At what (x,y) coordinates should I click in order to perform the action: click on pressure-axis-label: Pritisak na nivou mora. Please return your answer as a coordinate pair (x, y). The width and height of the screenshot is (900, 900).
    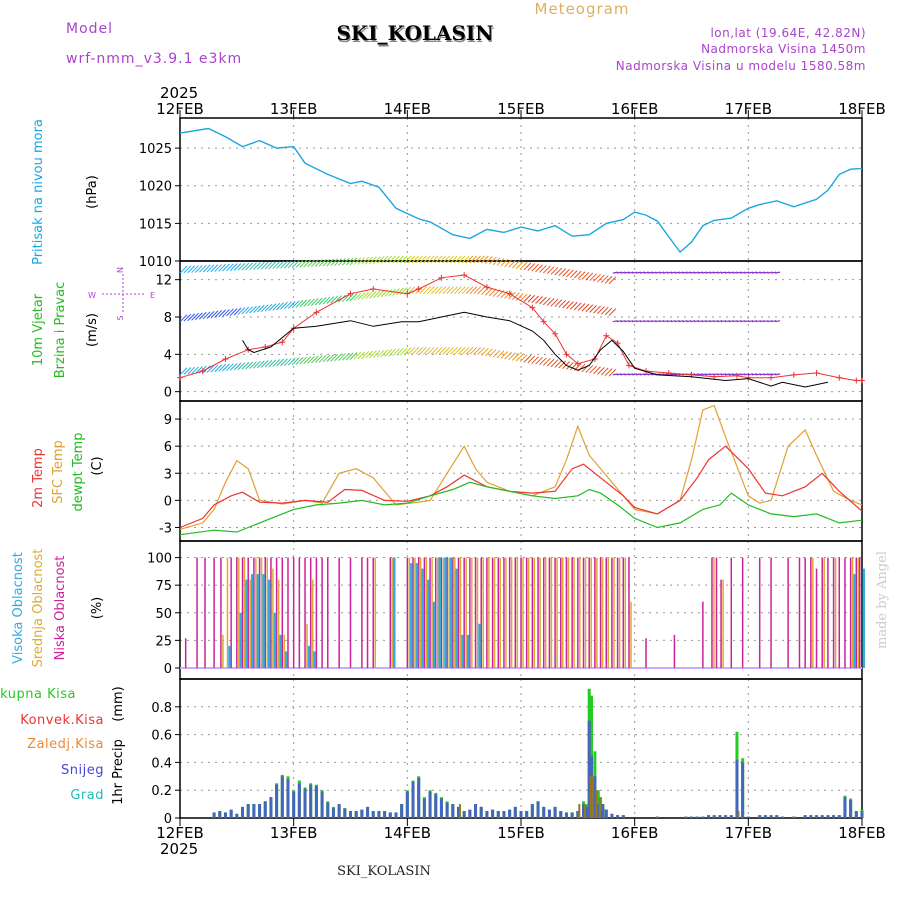
    Looking at the image, I should click on (38, 192).